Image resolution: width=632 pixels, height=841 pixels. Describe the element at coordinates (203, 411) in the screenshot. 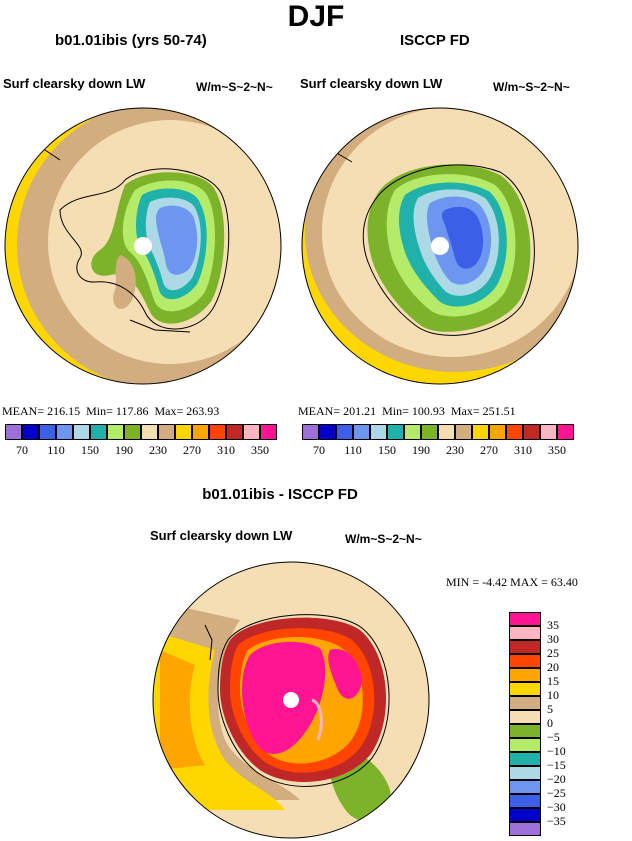

I see `model-max-value: 263.93` at that location.